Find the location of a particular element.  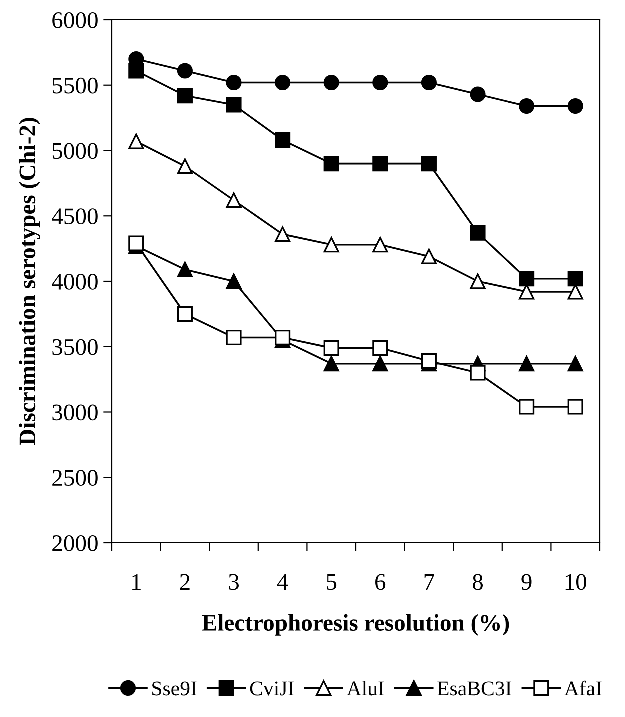

y-tick-label: 4500 is located at coordinates (75, 216).